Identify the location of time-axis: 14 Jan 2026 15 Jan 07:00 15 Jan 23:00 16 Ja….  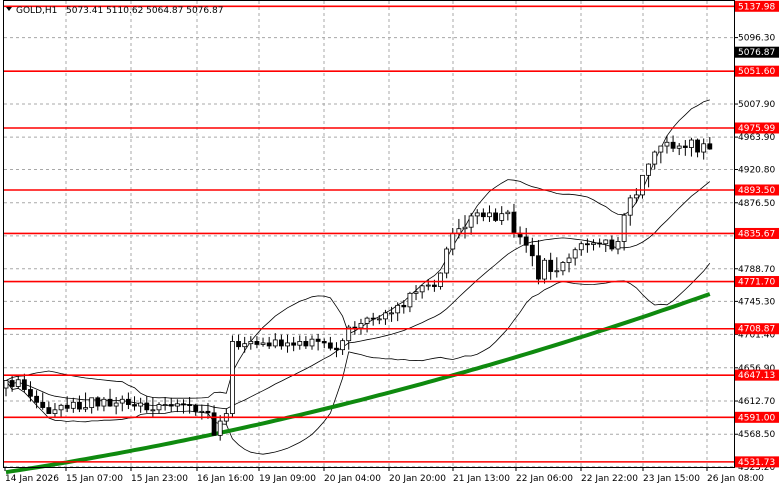
(384, 475).